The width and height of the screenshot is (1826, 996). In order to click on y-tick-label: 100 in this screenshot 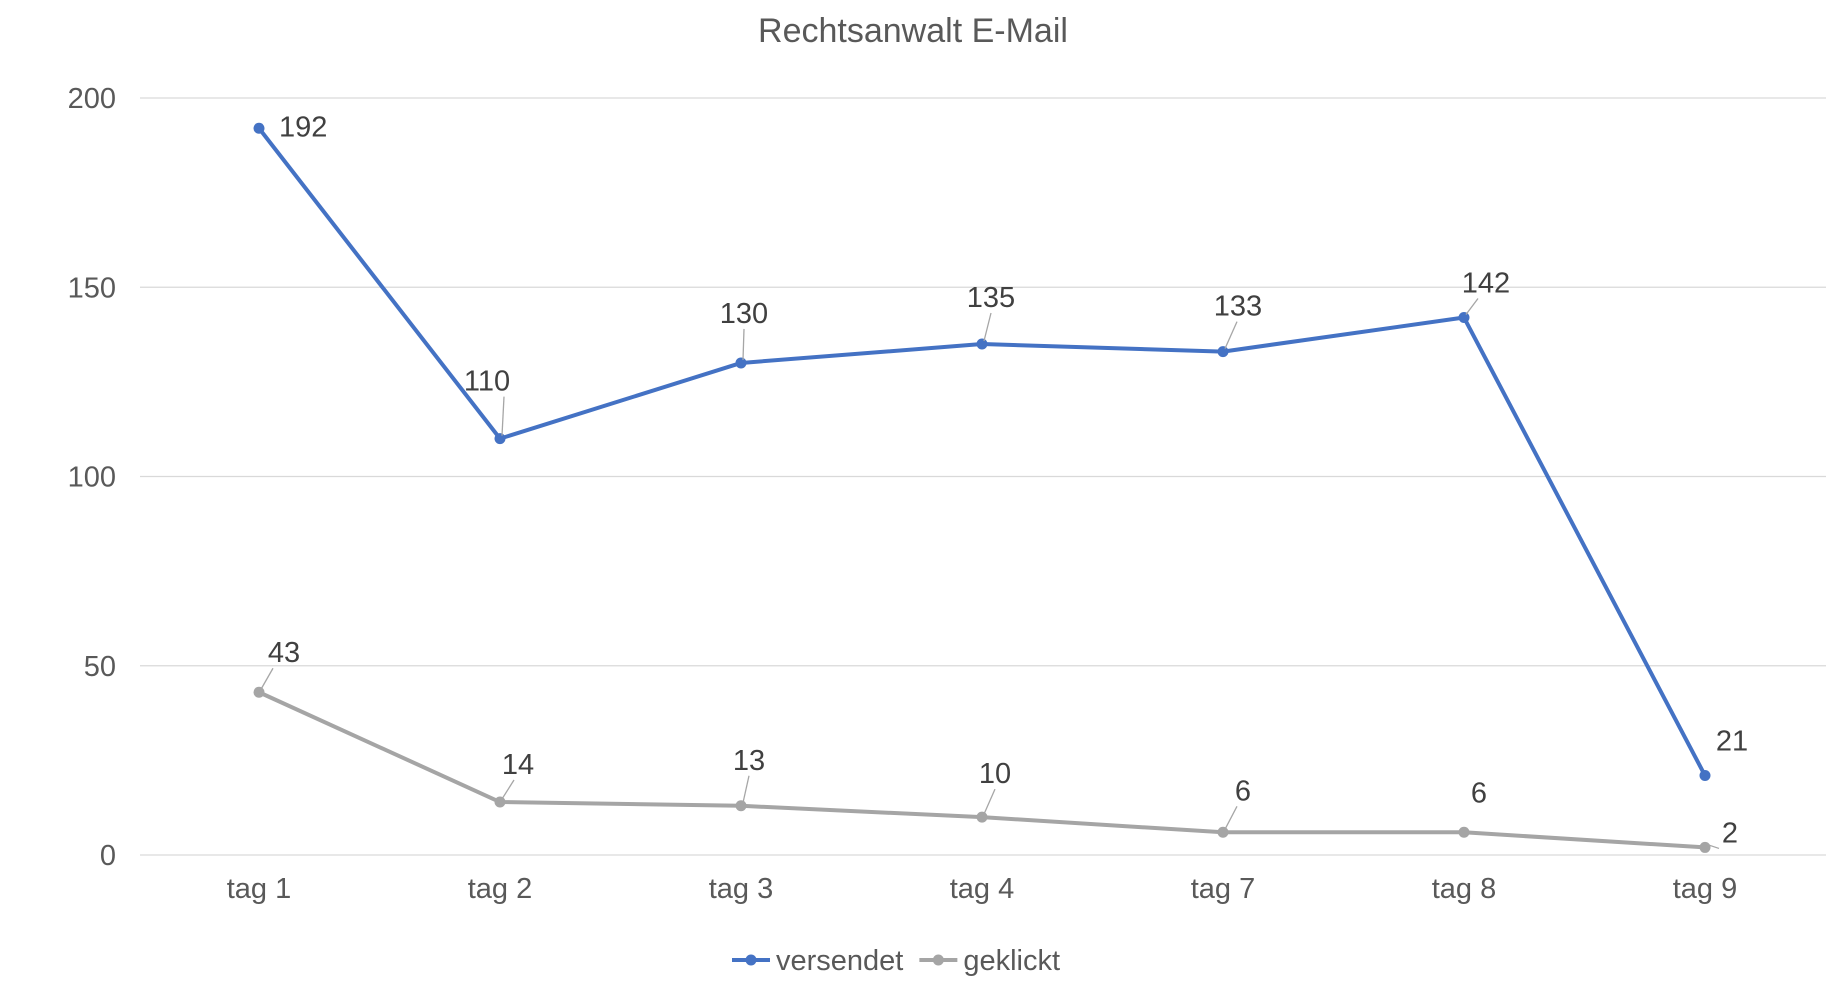, I will do `click(92, 478)`.